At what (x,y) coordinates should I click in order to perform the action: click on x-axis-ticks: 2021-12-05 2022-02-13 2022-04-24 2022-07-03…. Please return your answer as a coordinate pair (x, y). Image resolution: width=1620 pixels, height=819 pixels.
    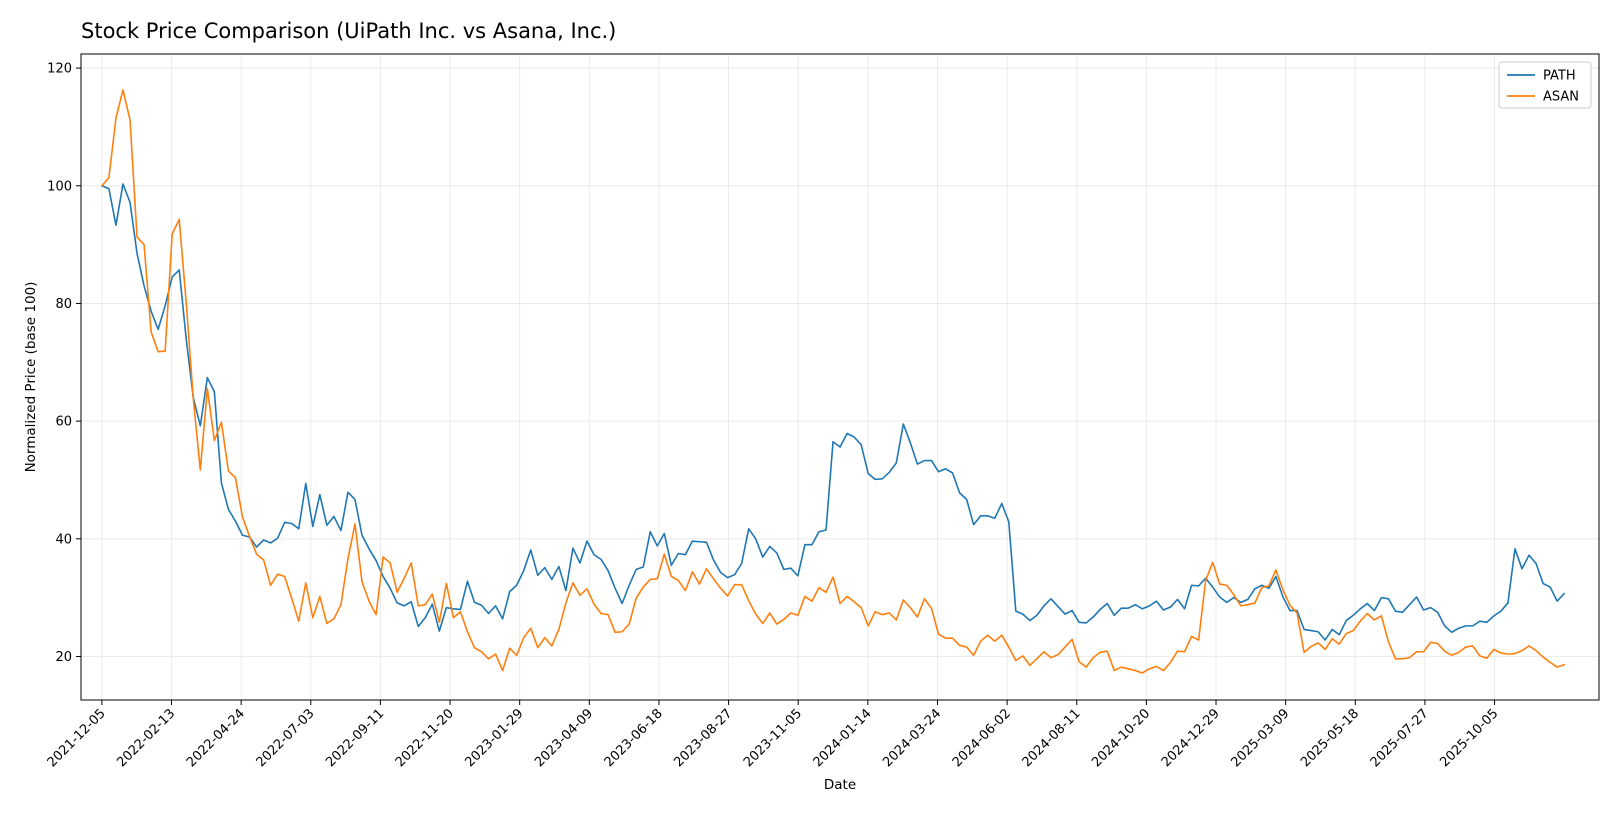
    Looking at the image, I should click on (773, 735).